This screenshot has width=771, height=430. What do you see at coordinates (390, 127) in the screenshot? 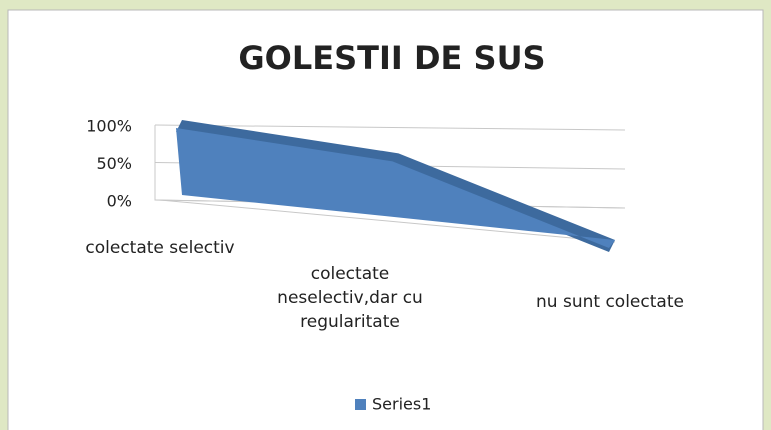
I see `grid-line` at bounding box center [390, 127].